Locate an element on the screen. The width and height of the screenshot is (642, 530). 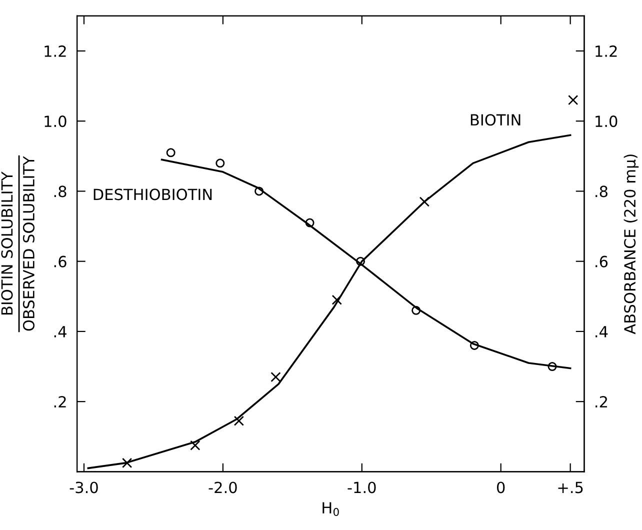
y-tick-label: .2 is located at coordinates (60, 402).